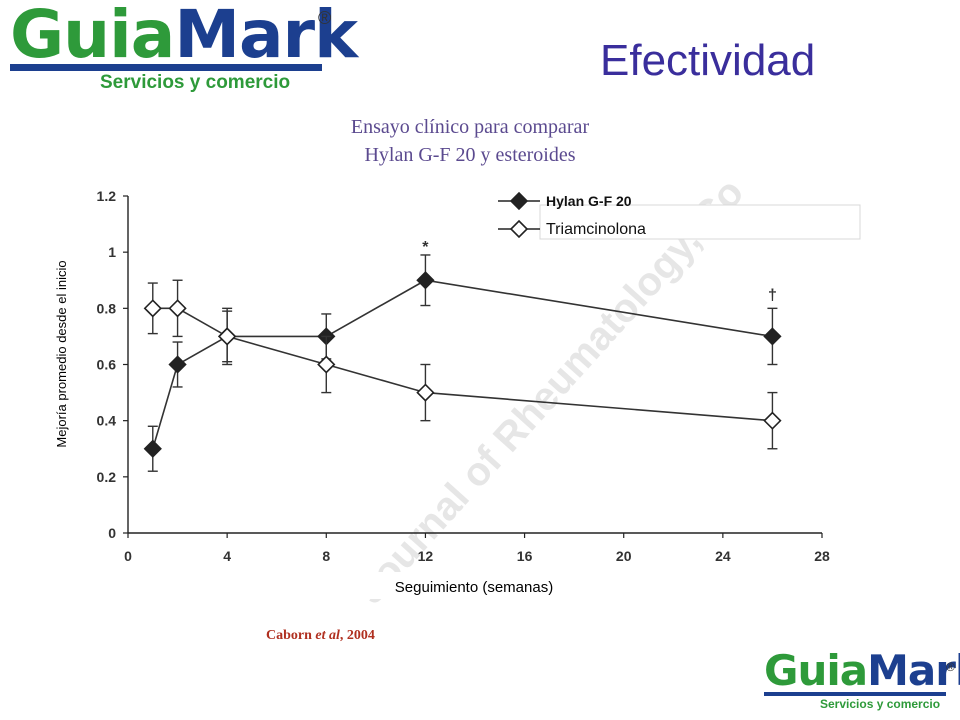 The width and height of the screenshot is (960, 720). Describe the element at coordinates (107, 421) in the screenshot. I see `y-tick-label: 0.4` at that location.